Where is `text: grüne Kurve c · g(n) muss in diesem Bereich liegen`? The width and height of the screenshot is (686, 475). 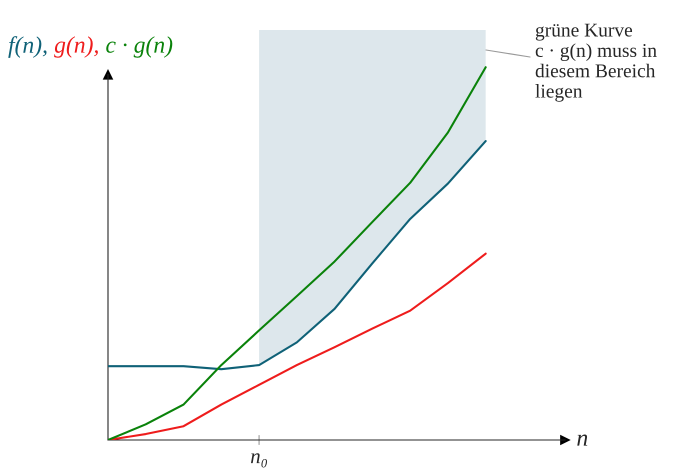 text: grüne Kurve c · g(n) muss in diesem Bereich liegen is located at coordinates (596, 63).